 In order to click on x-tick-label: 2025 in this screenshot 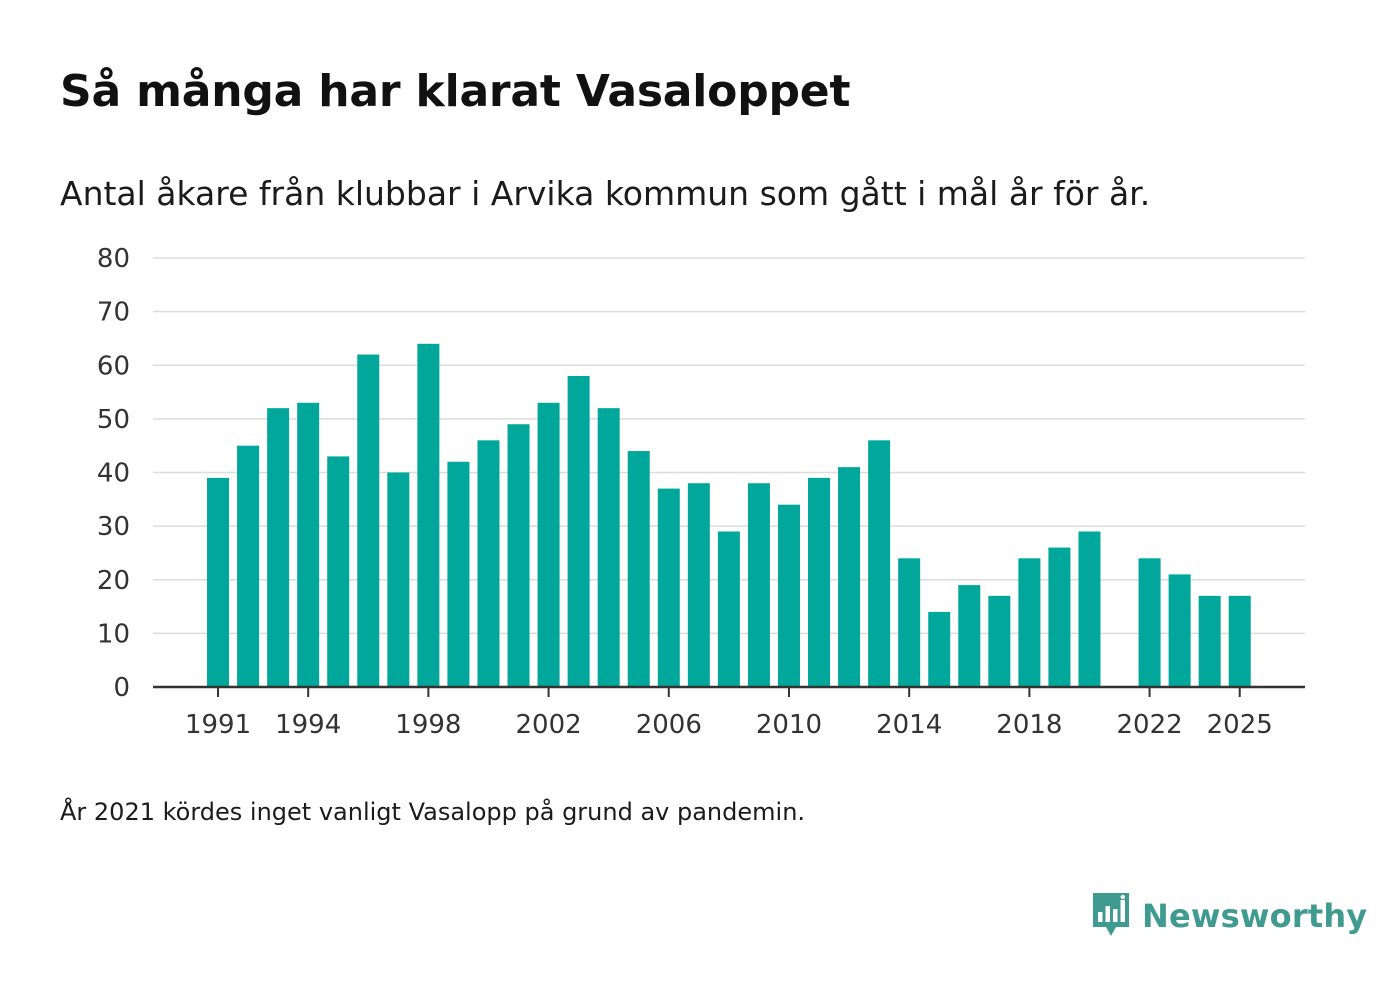, I will do `click(1240, 725)`.